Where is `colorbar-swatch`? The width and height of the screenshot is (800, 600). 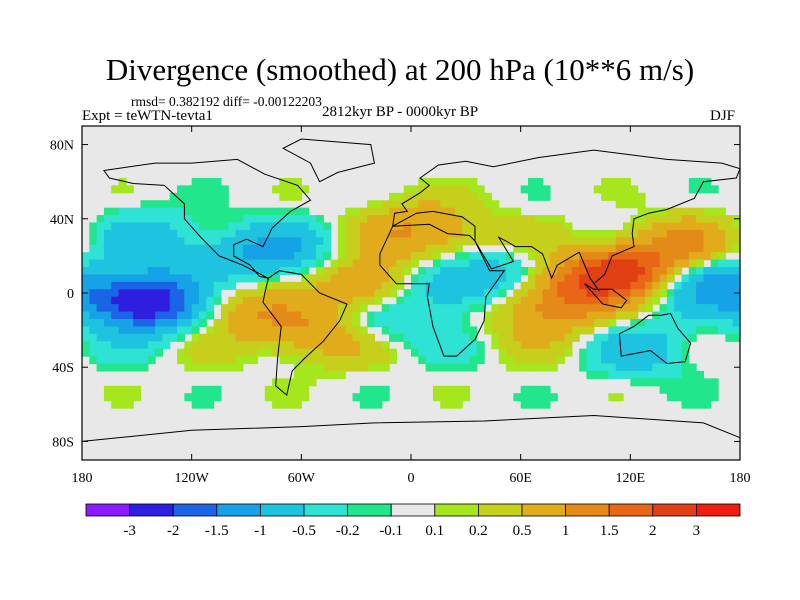
colorbar-swatch is located at coordinates (325, 510).